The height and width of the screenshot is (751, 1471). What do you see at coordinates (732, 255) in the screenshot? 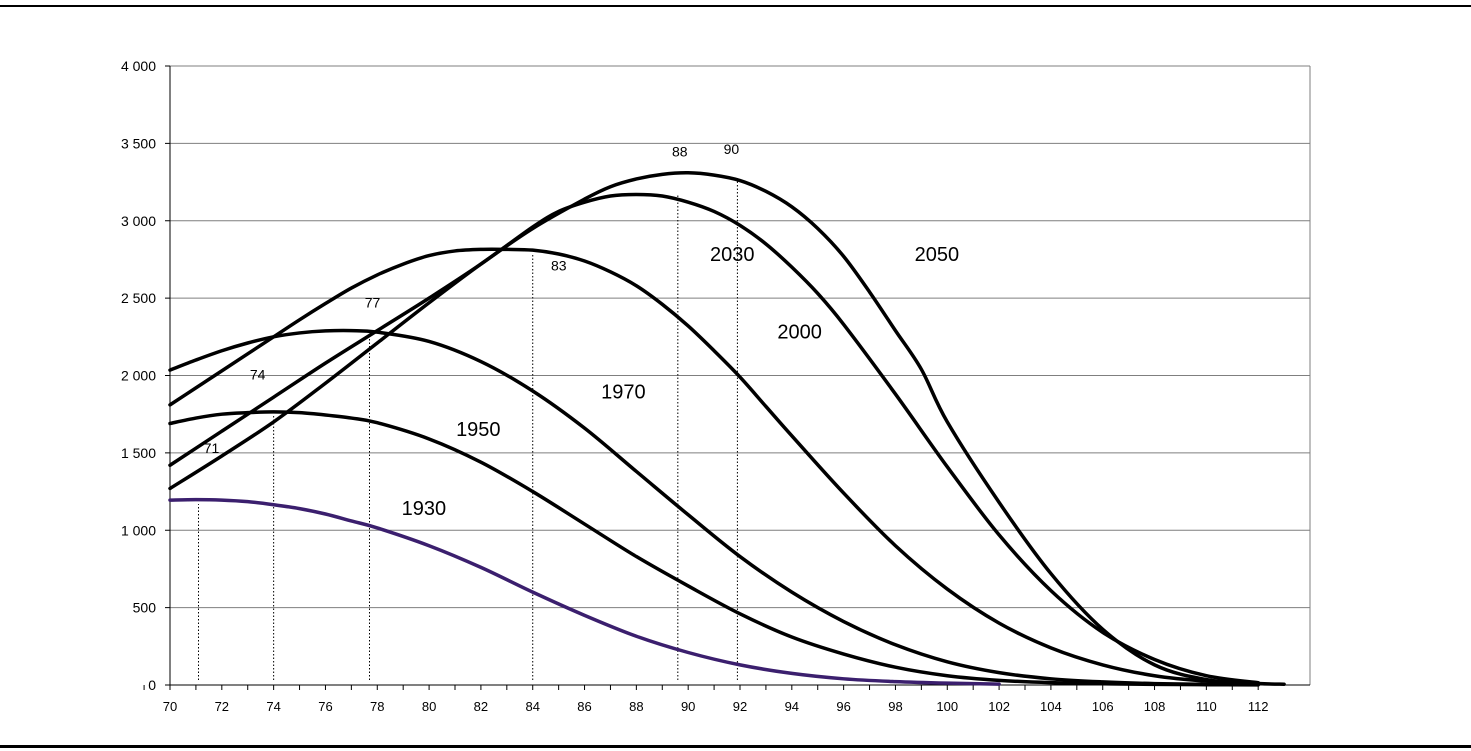
I see `series-label-2030: 2030` at bounding box center [732, 255].